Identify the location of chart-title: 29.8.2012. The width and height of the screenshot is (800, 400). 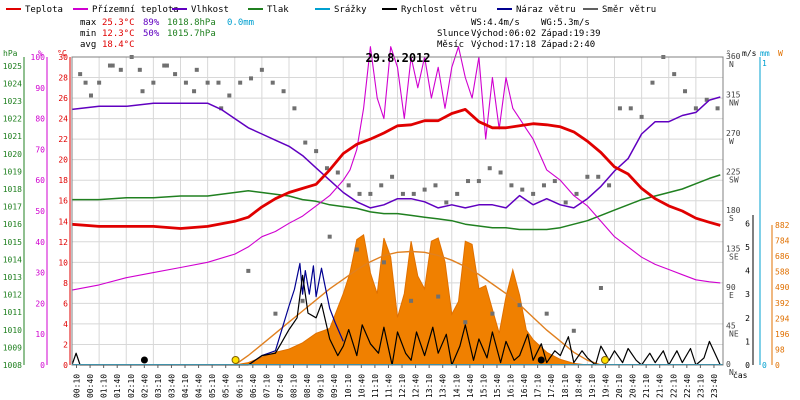
(397, 58).